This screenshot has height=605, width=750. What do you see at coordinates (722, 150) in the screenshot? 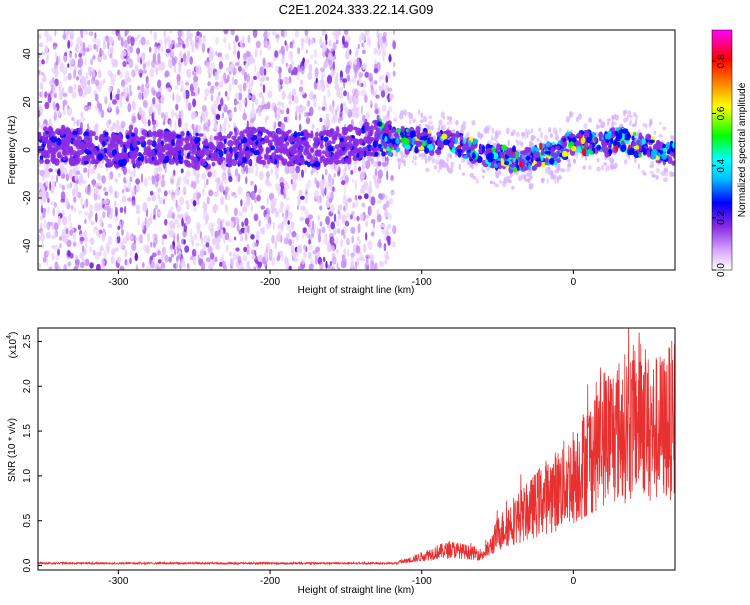
I see `colorbar-gradient` at bounding box center [722, 150].